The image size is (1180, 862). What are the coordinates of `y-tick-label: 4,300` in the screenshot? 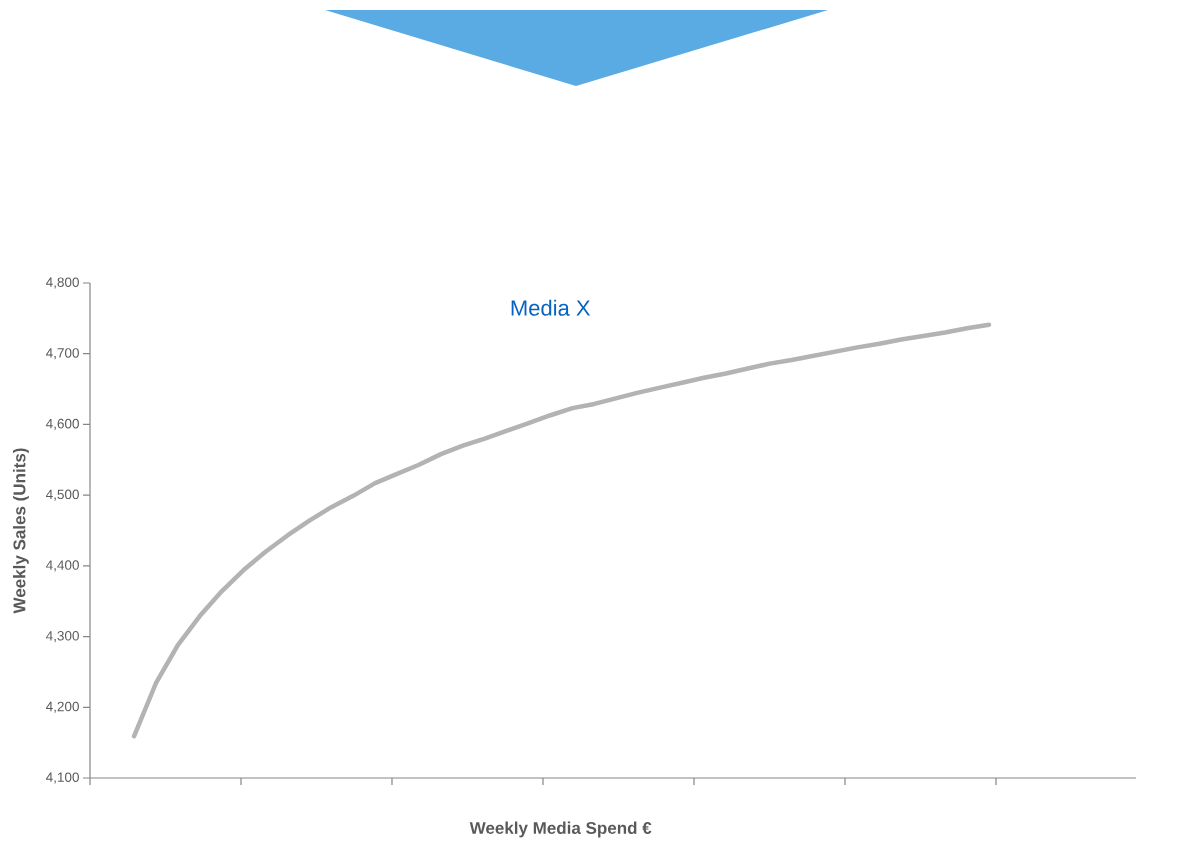 It's located at (62, 636).